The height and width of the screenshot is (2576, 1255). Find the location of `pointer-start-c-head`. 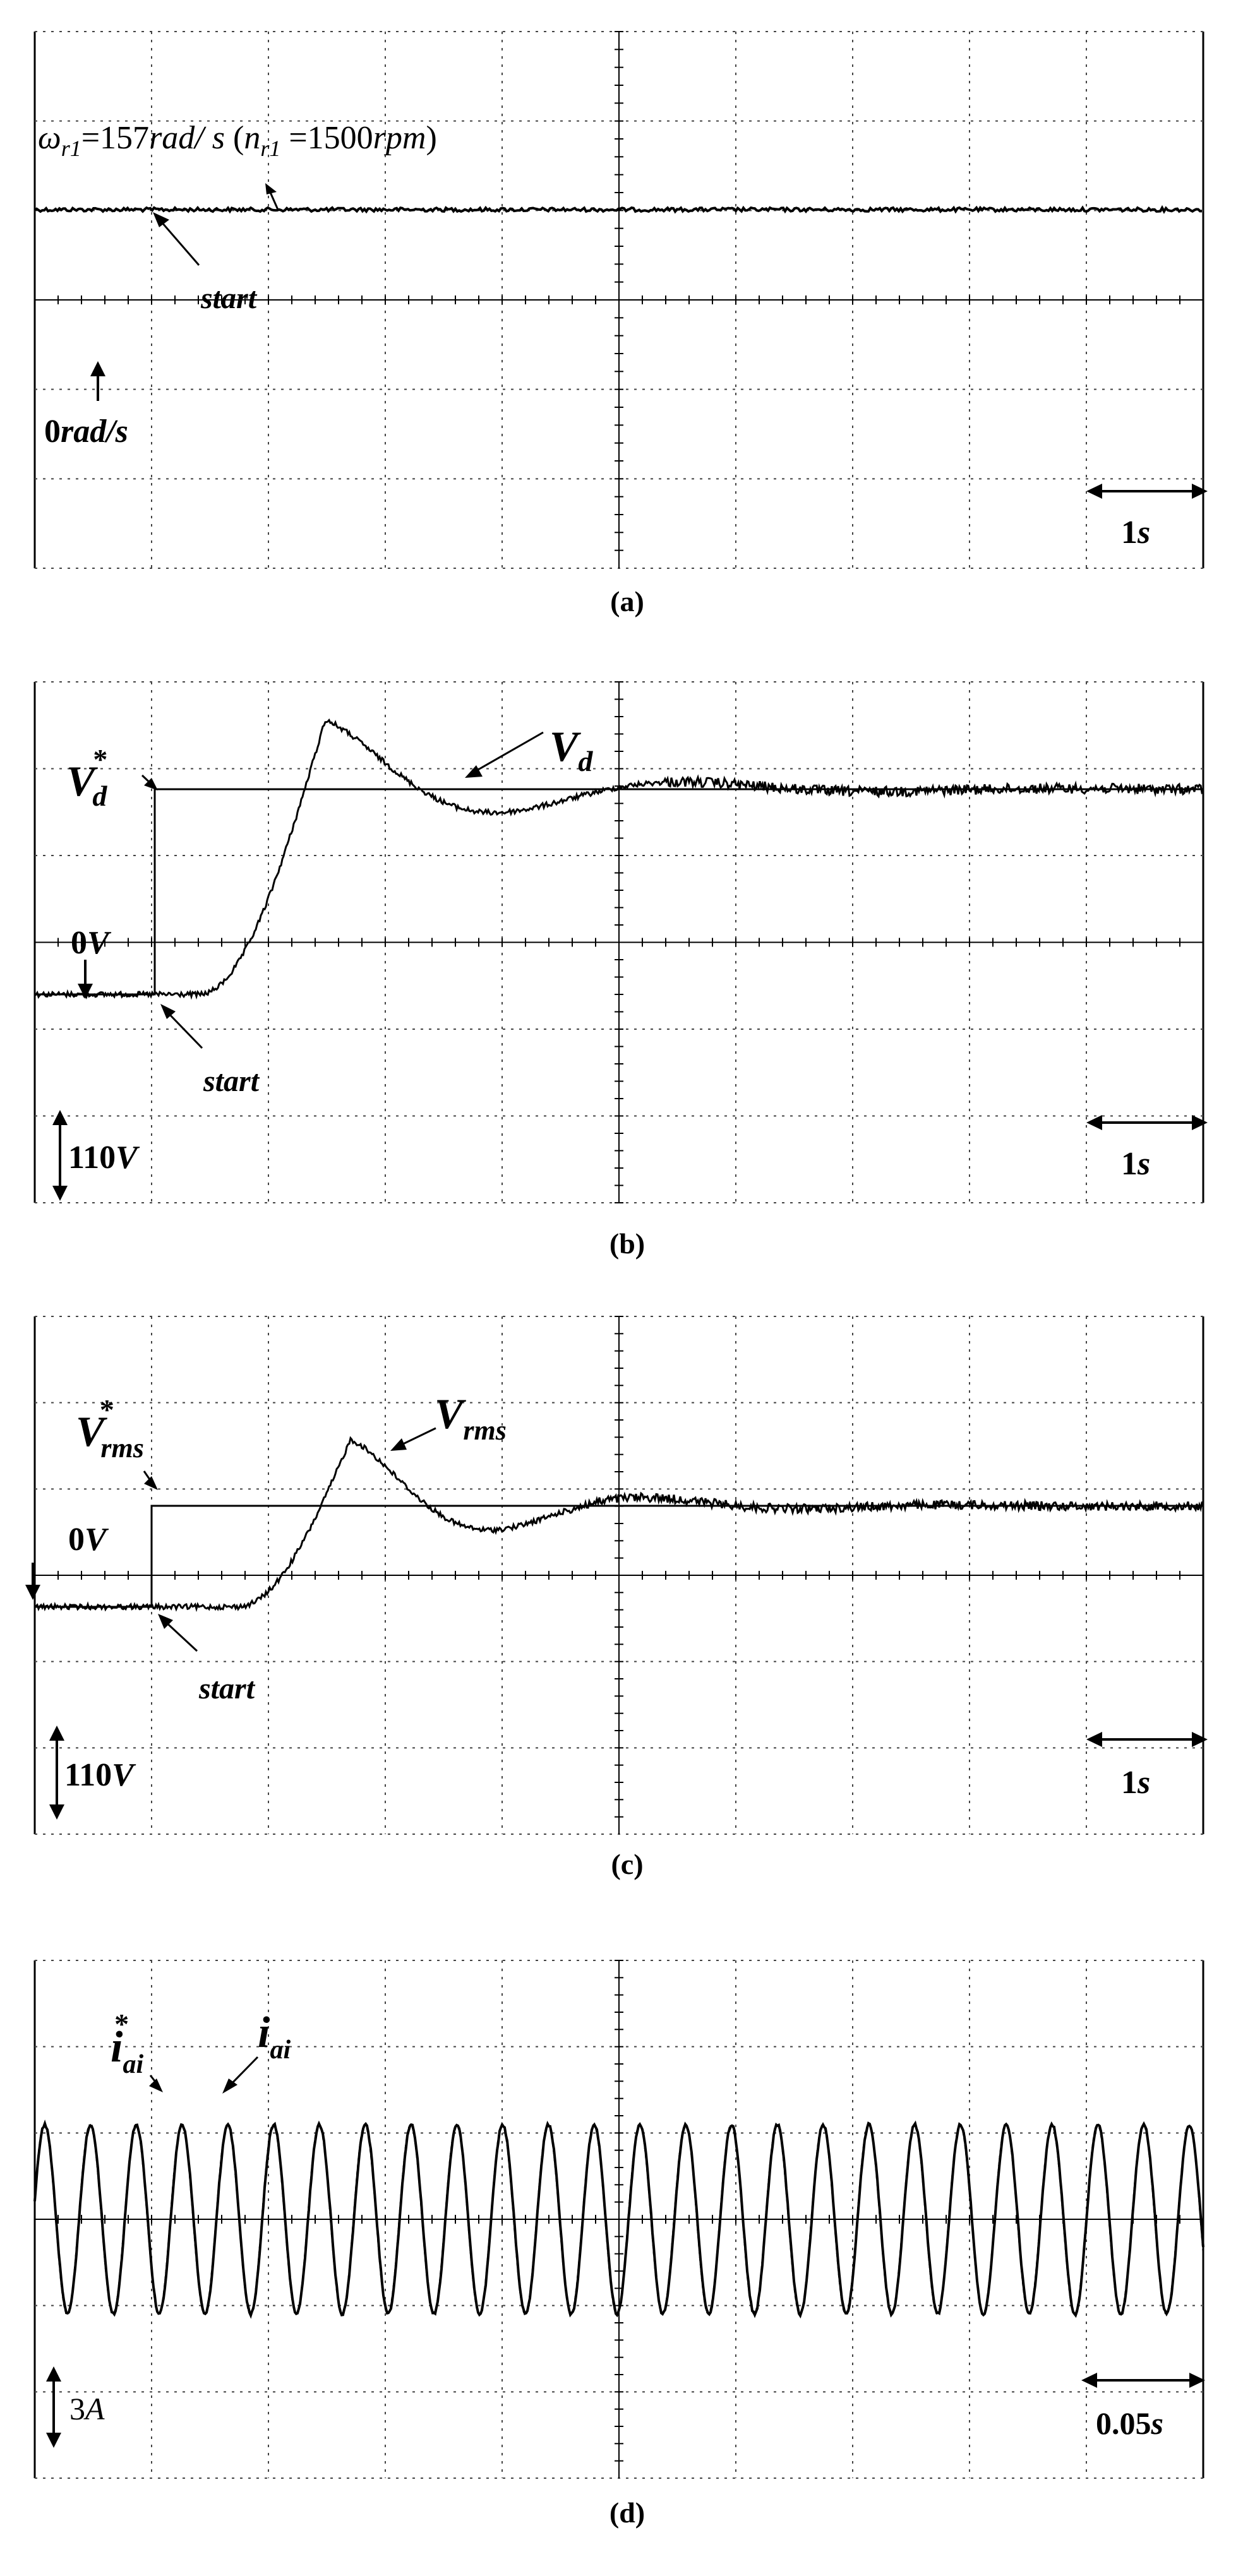

pointer-start-c-head is located at coordinates (165, 1621).